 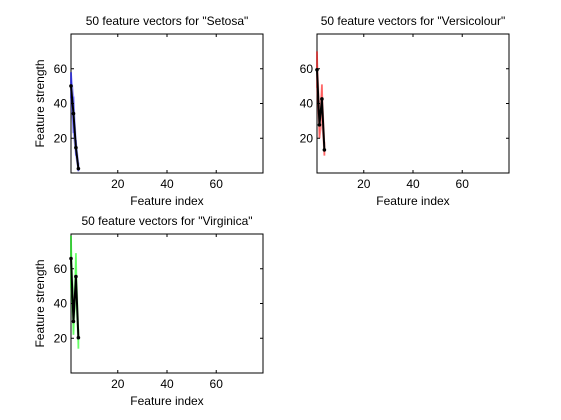 I want to click on chart-title: 50 feature vectors for "Versicolour", so click(x=413, y=21).